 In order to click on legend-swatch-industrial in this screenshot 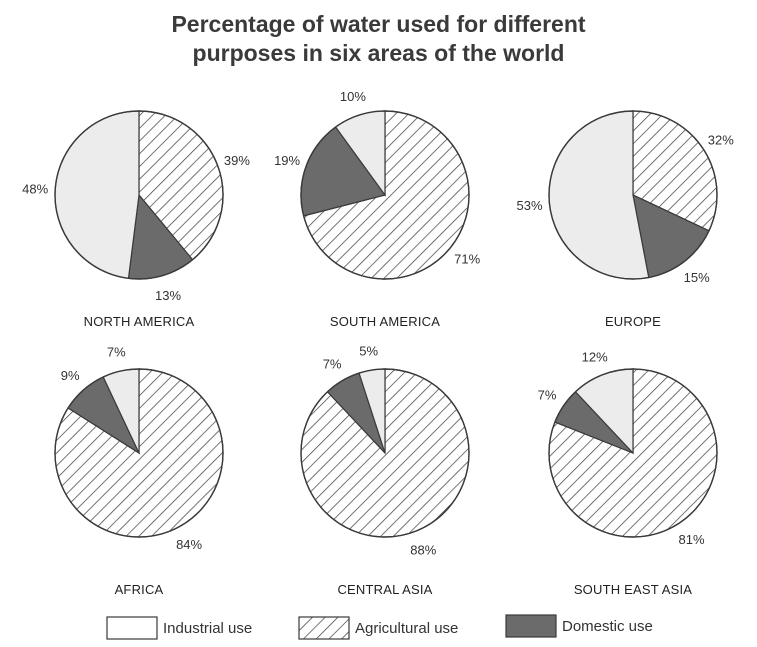, I will do `click(132, 628)`.